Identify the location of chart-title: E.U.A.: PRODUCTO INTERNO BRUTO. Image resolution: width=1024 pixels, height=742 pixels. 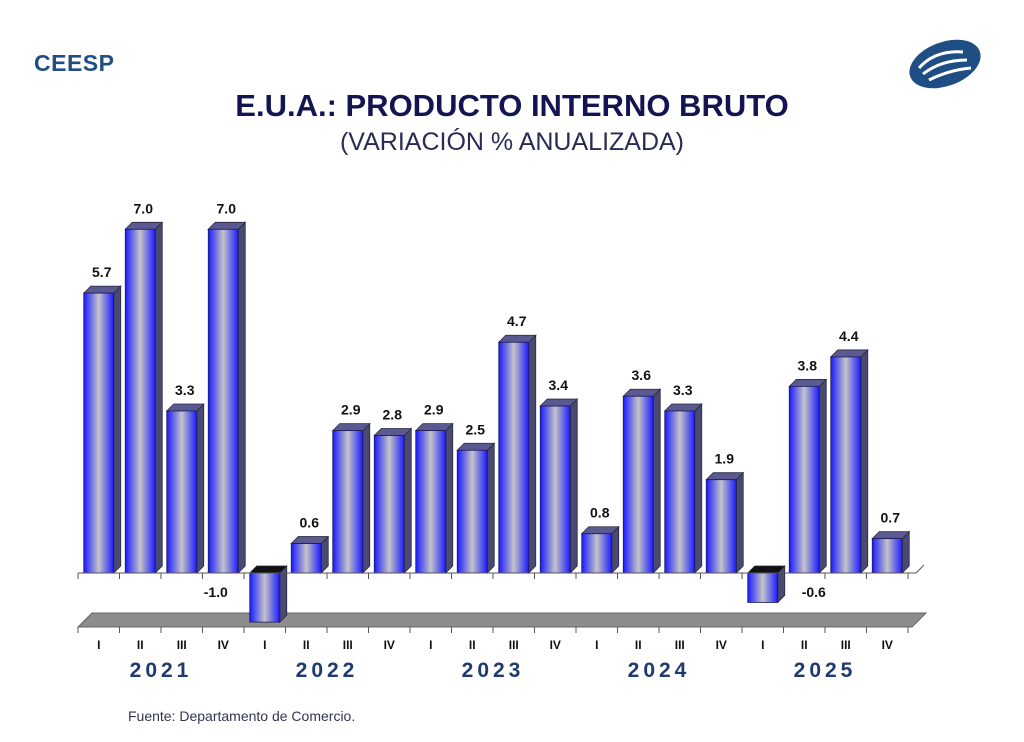
(512, 105).